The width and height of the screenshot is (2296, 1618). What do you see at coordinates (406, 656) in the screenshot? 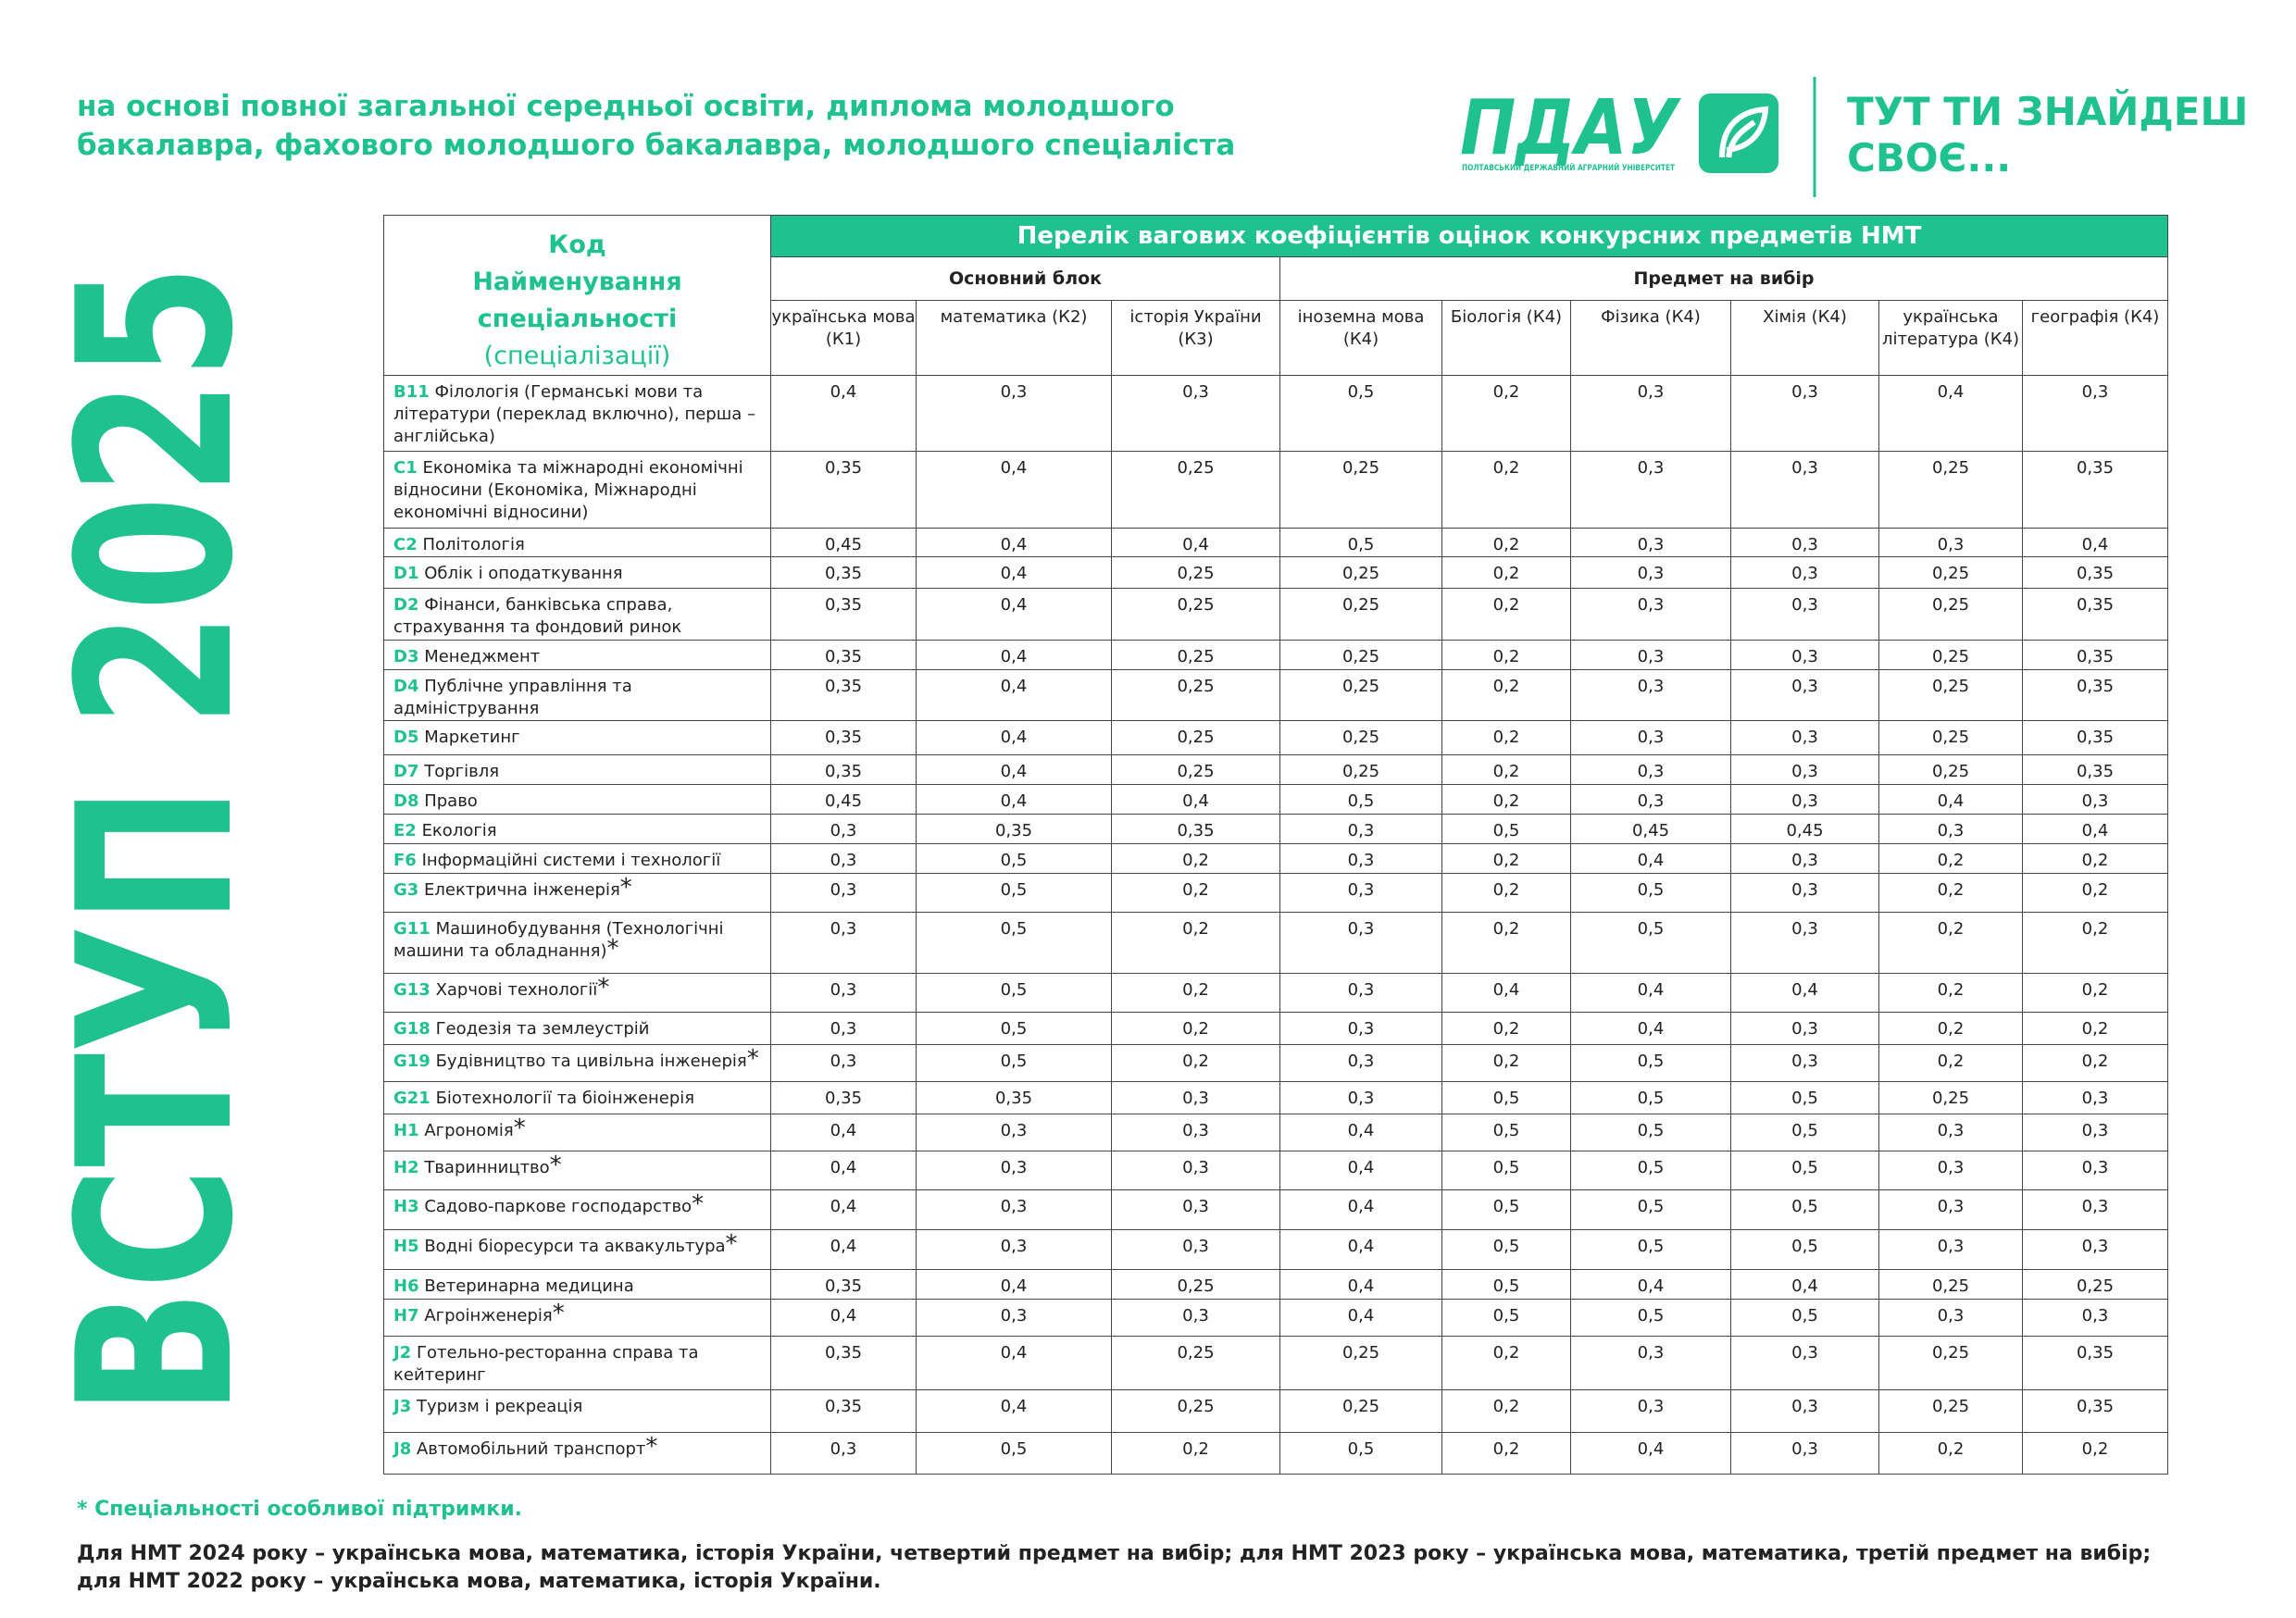
I see `code: D3` at bounding box center [406, 656].